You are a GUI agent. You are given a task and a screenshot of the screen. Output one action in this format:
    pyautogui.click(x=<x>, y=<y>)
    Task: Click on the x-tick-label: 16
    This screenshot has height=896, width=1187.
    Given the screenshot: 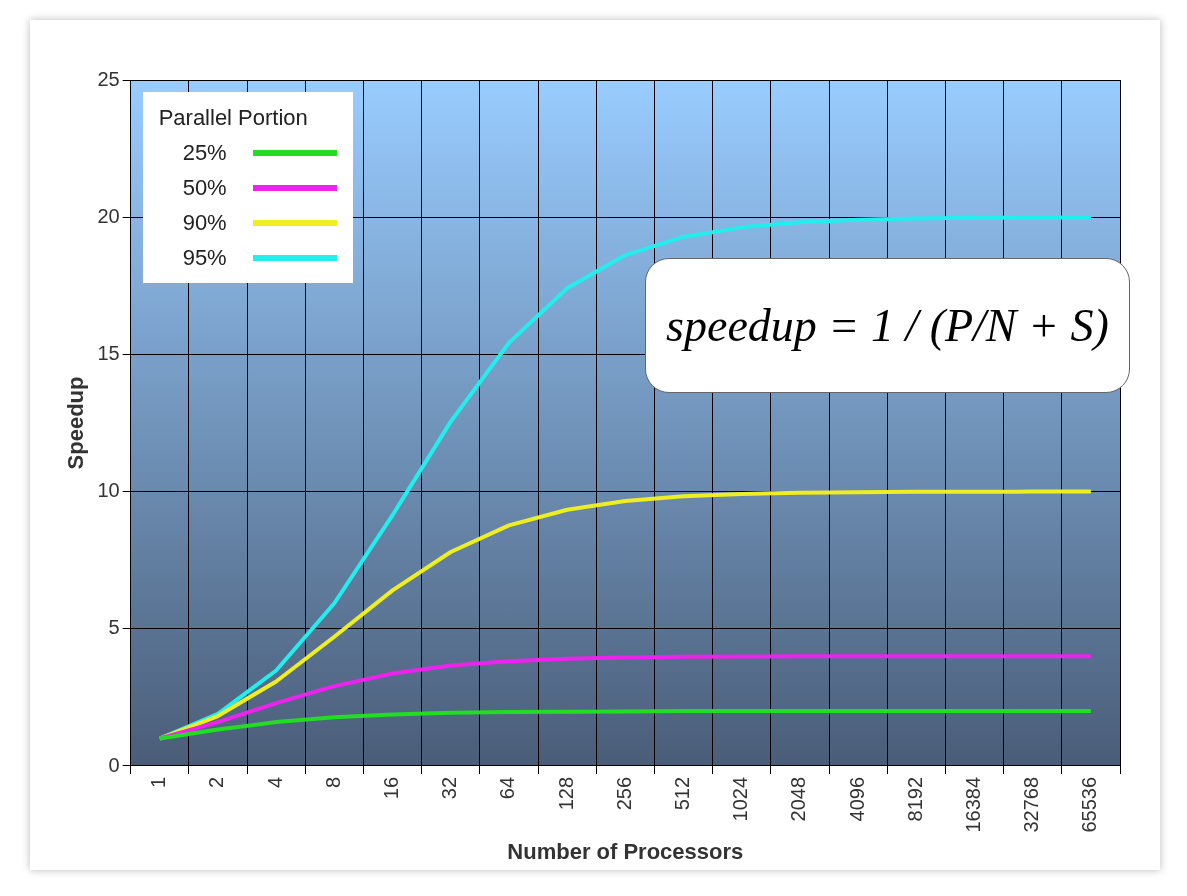 What is the action you would take?
    pyautogui.click(x=391, y=788)
    